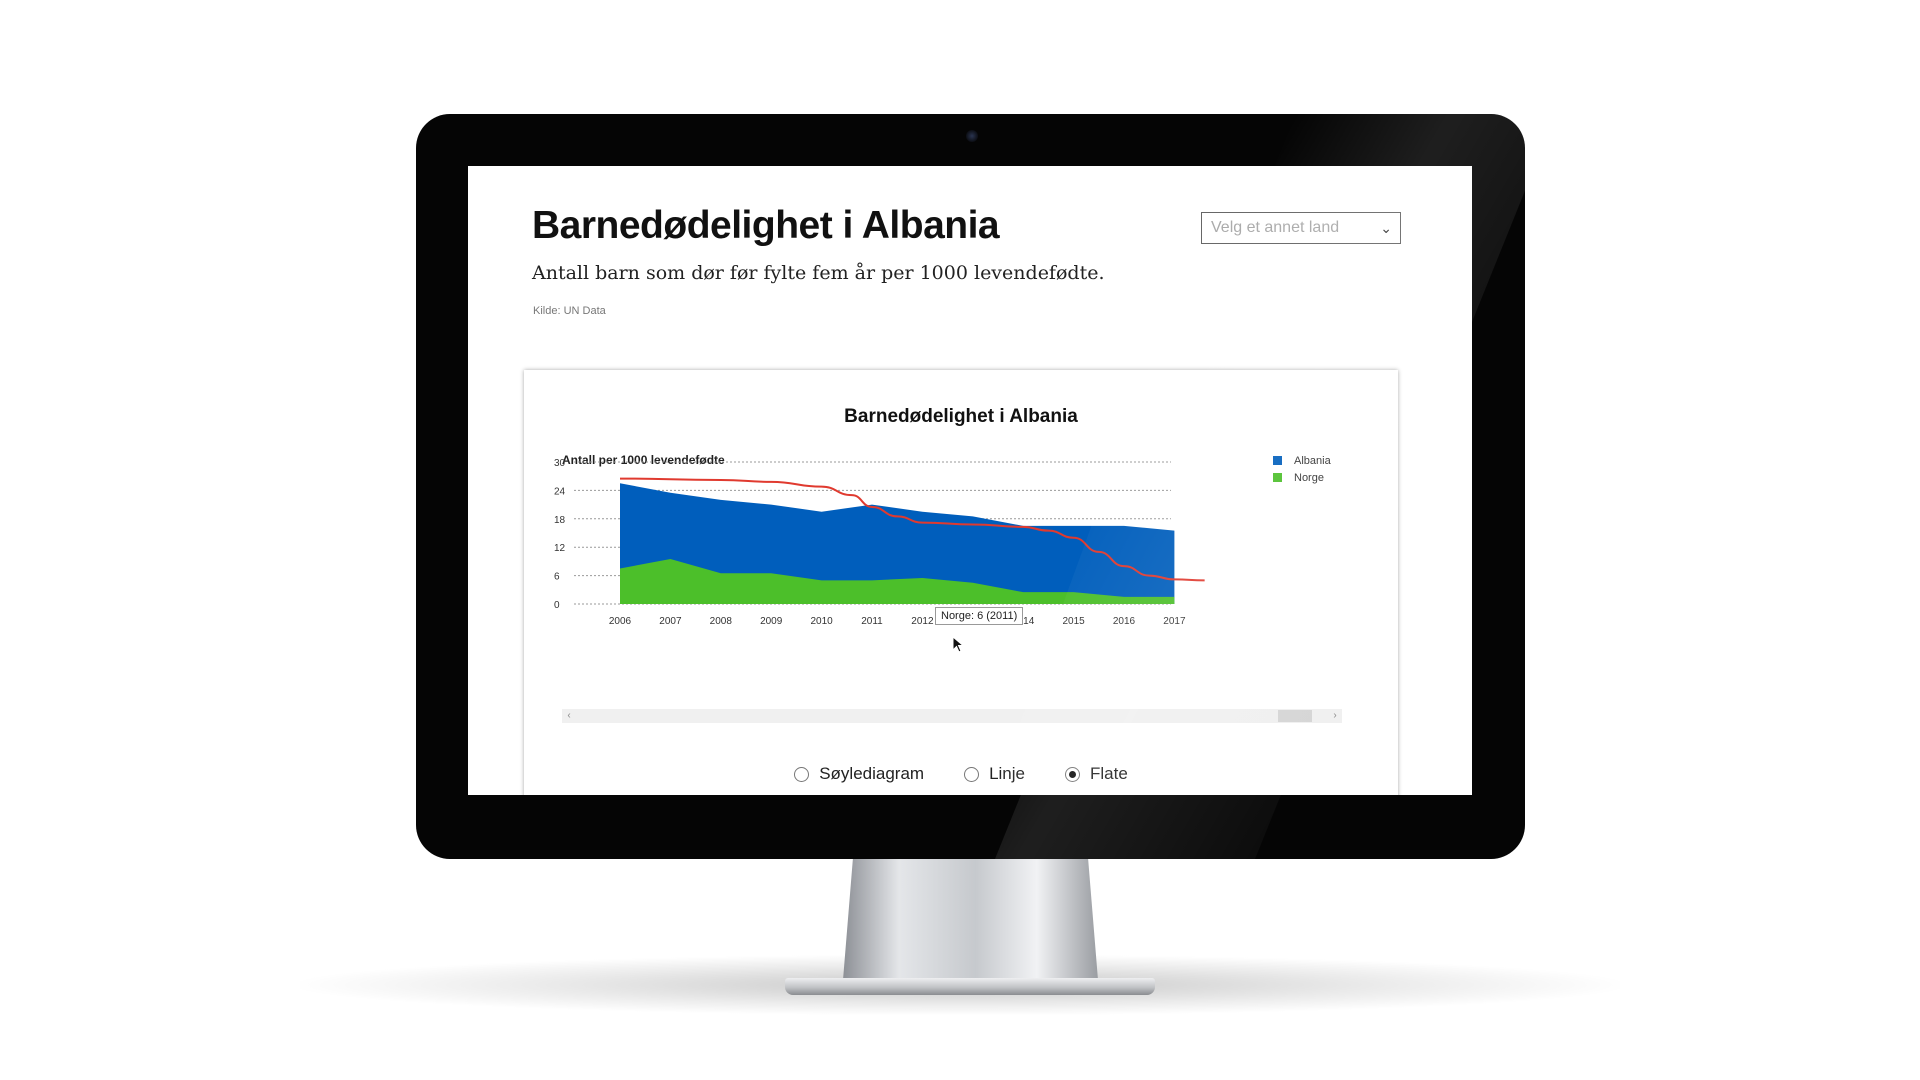  I want to click on scrollbar-thumb, so click(1295, 716).